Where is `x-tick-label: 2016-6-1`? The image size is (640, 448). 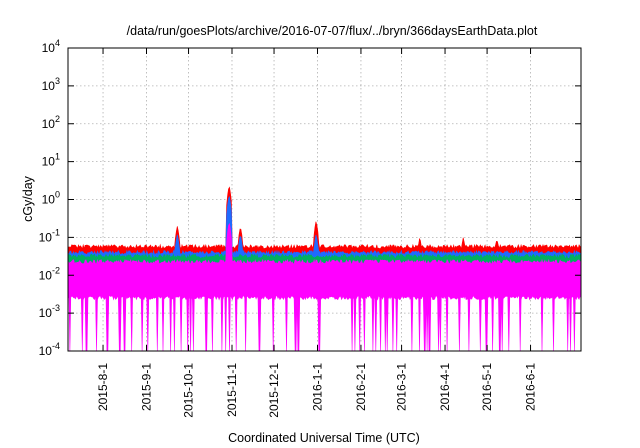 x-tick-label: 2016-6-1 is located at coordinates (531, 387).